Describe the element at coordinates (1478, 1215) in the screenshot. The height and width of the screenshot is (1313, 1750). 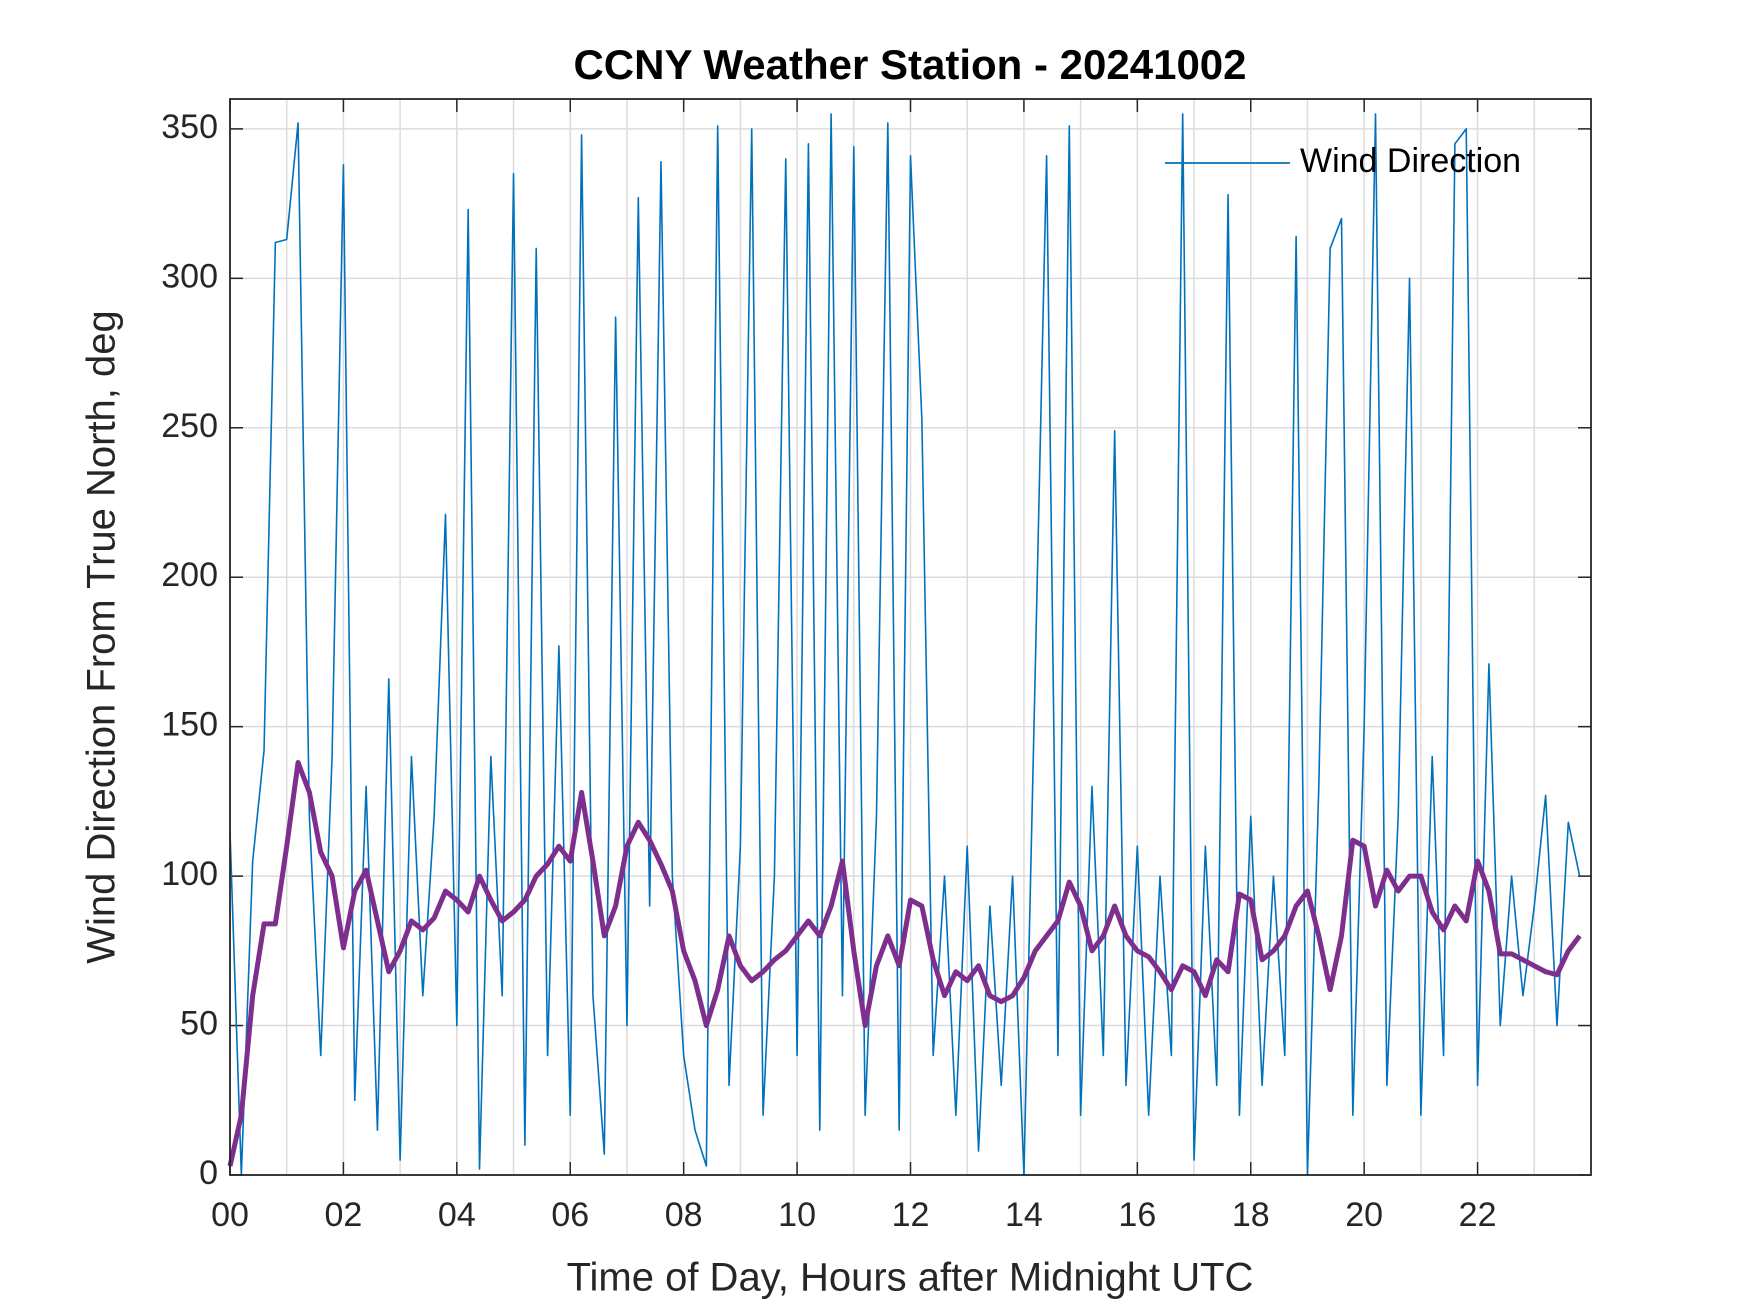
I see `x-tick-label: 22` at that location.